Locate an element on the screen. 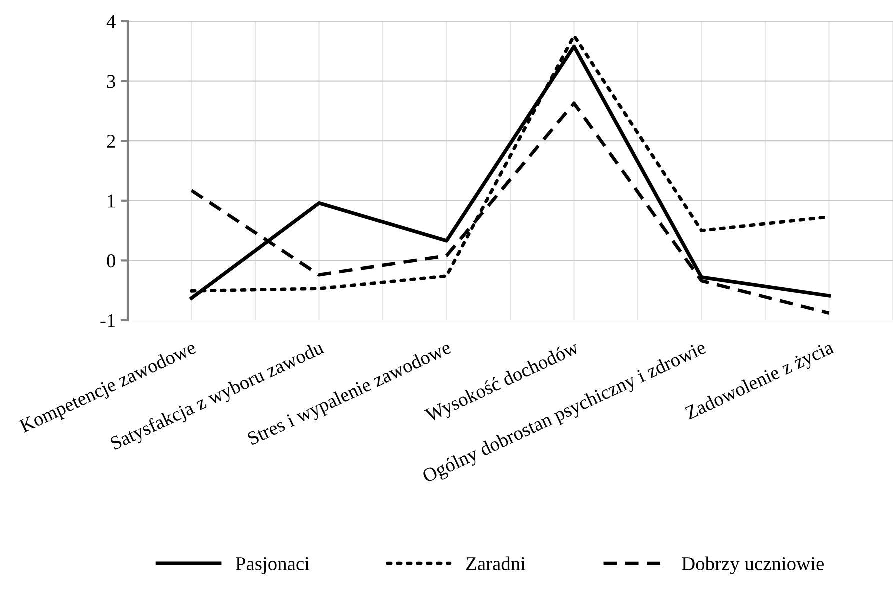 This screenshot has height=592, width=893. y-tick-label: -1 is located at coordinates (108, 321).